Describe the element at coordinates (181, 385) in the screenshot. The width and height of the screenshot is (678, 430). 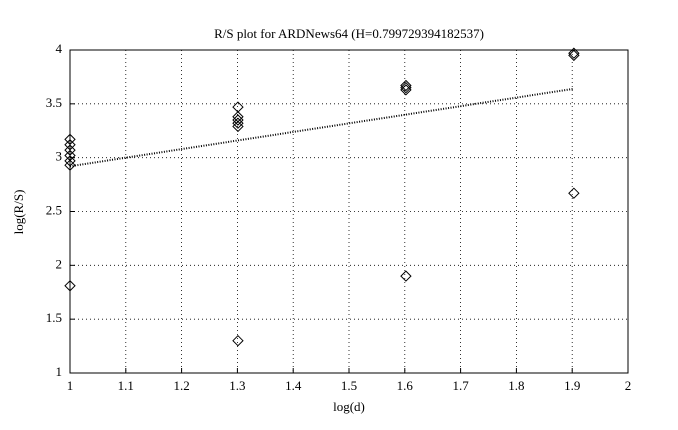
I see `x-tick-label: 1.2` at that location.